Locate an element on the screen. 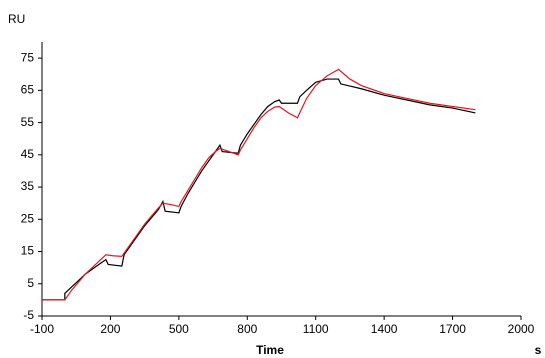 The height and width of the screenshot is (358, 545). x-axis-label: Time is located at coordinates (270, 350).